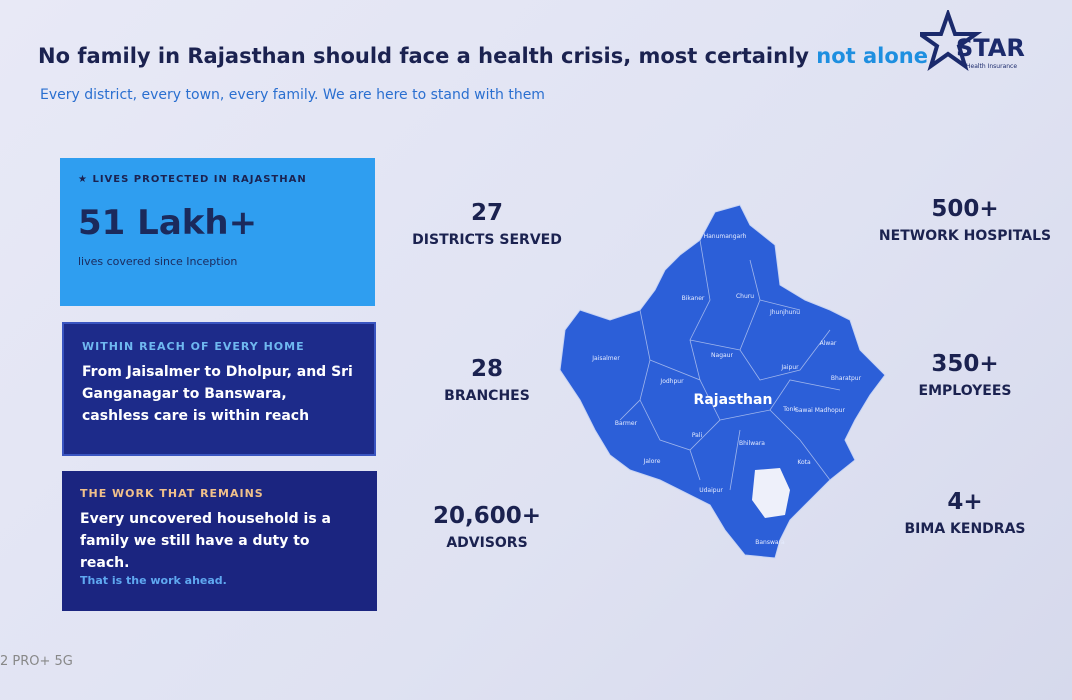  I want to click on district-label: Jaisalmer, so click(605, 358).